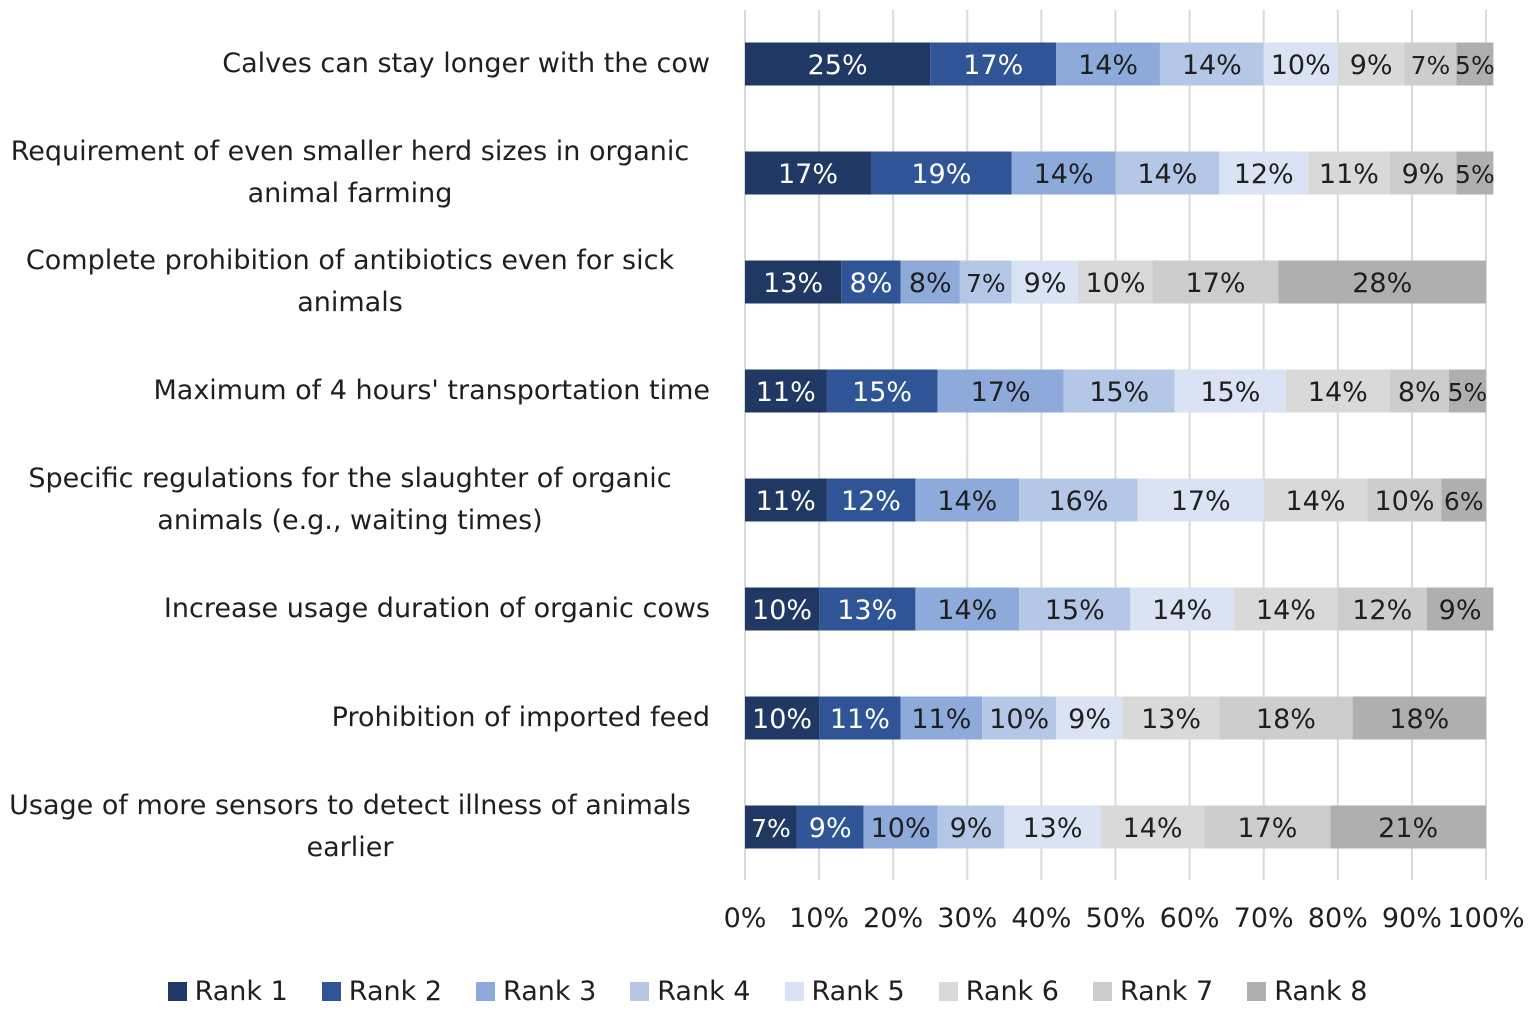  I want to click on category-label-line: animal farming, so click(350, 193).